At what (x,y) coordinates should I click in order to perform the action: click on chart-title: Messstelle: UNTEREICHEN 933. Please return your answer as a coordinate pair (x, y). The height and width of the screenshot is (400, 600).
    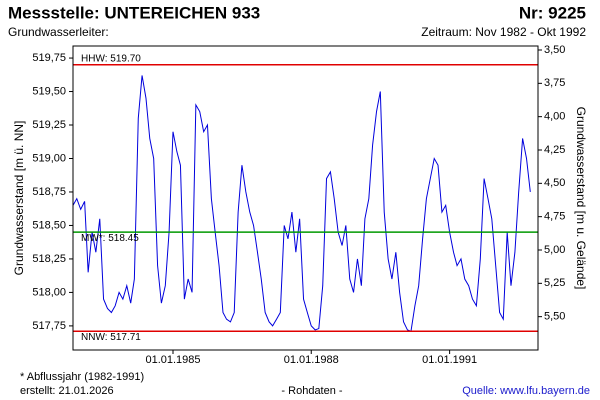
    Looking at the image, I should click on (134, 12).